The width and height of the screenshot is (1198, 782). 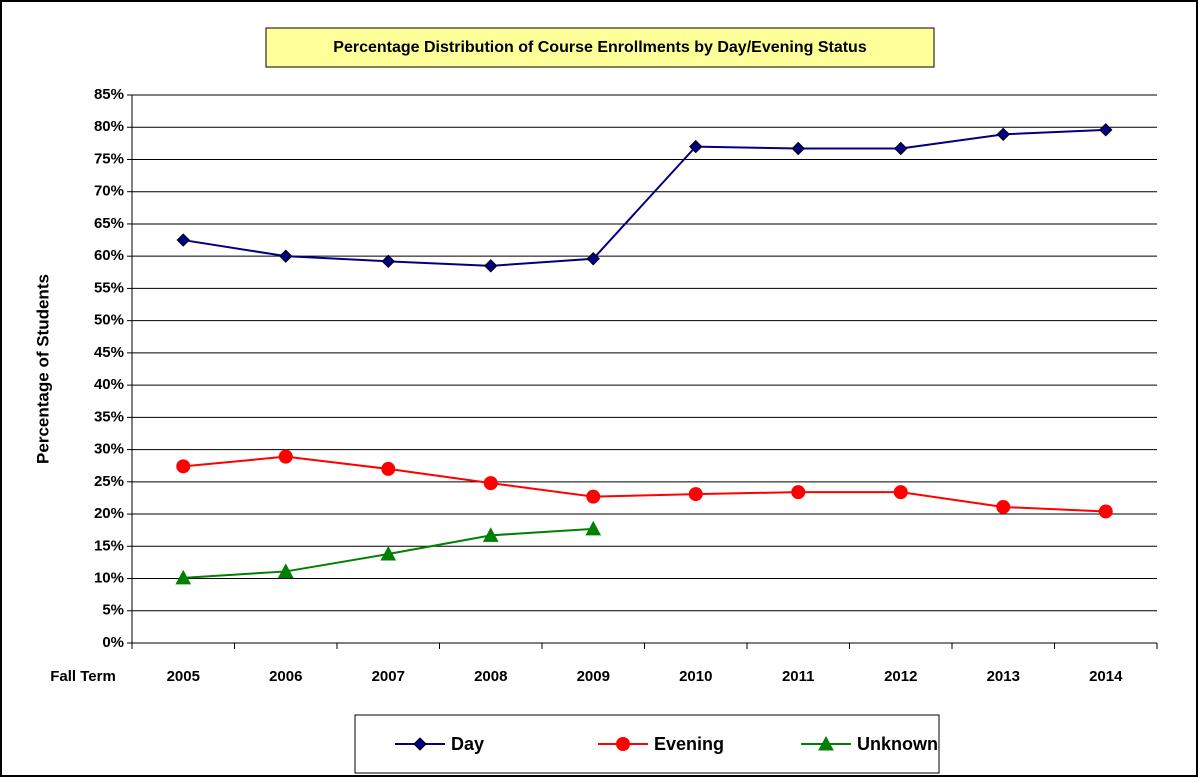 I want to click on legend-label: Unknown, so click(x=897, y=744).